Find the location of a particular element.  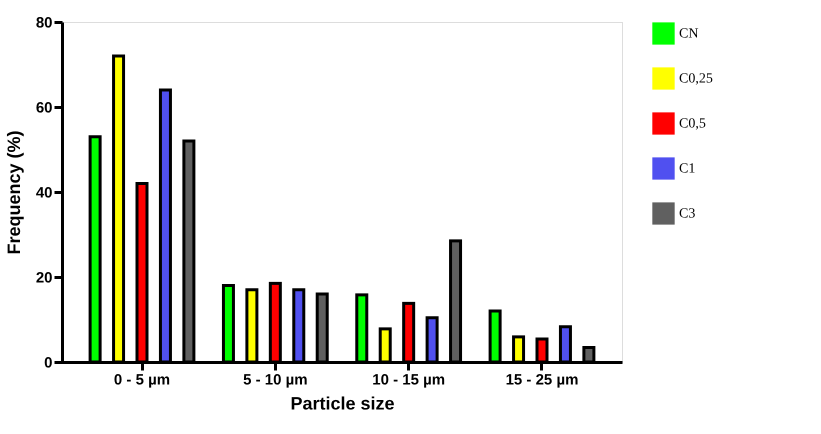

x-tick-label: 15 - 25 µm is located at coordinates (542, 380).